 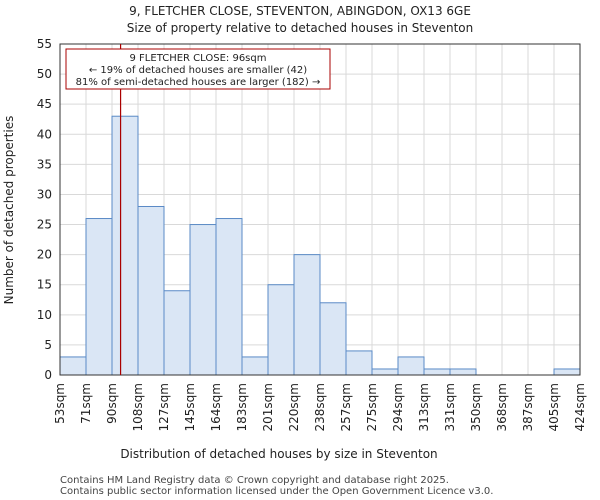 What do you see at coordinates (268, 407) in the screenshot?
I see `x-tick-label: 201sqm` at bounding box center [268, 407].